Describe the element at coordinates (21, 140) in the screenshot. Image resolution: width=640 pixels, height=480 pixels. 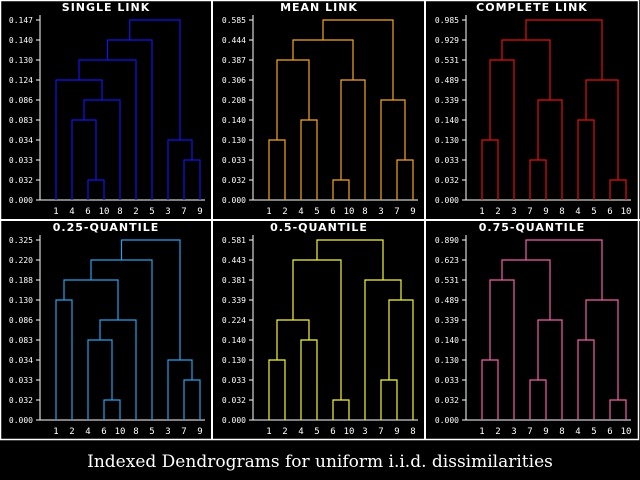
I see `y-tick-label: 0.034` at that location.